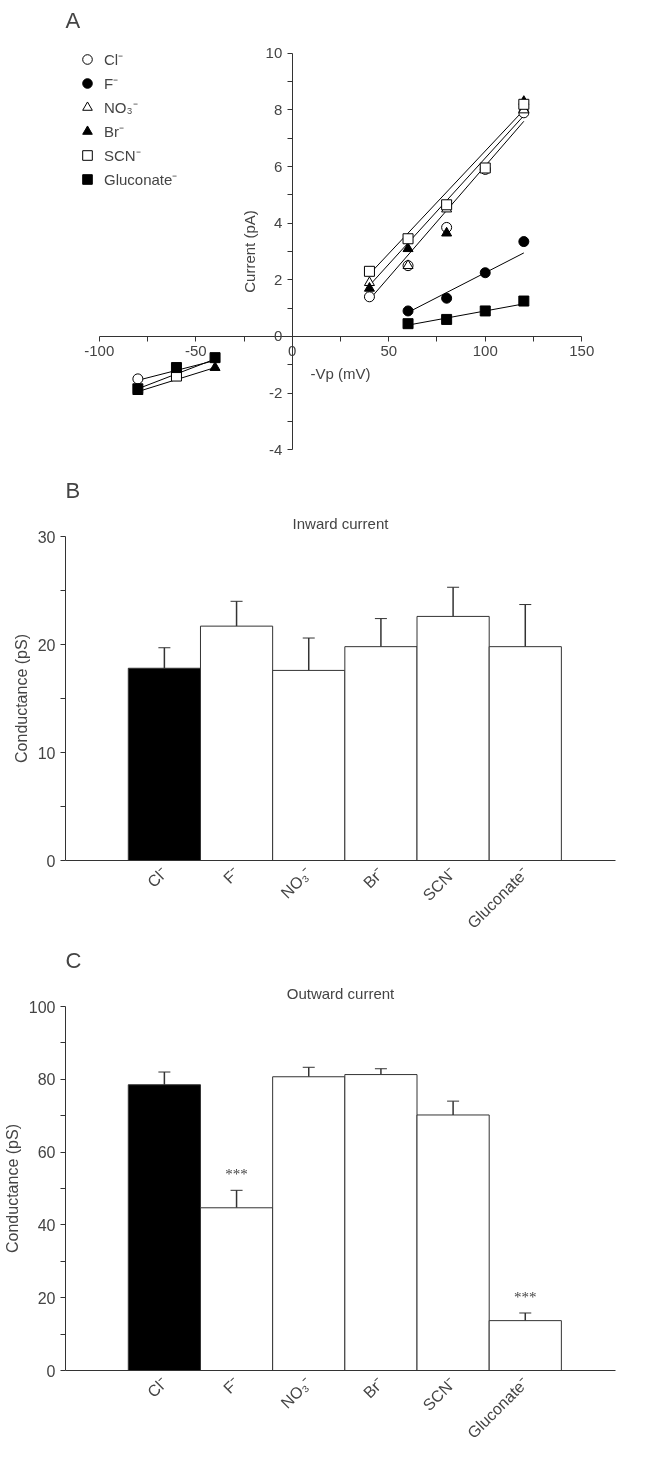 The height and width of the screenshot is (1464, 649). Describe the element at coordinates (114, 60) in the screenshot. I see `legend-label: Cl⁻` at that location.